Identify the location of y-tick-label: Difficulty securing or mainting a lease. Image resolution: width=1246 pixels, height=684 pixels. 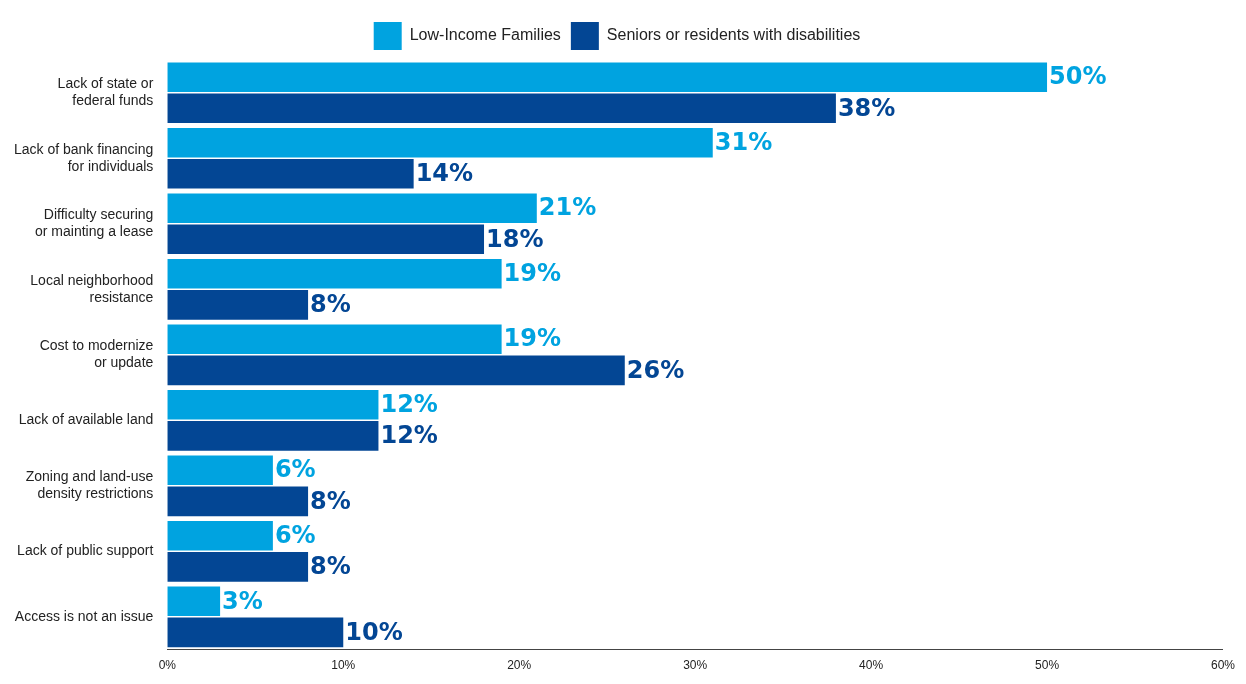
(94, 223).